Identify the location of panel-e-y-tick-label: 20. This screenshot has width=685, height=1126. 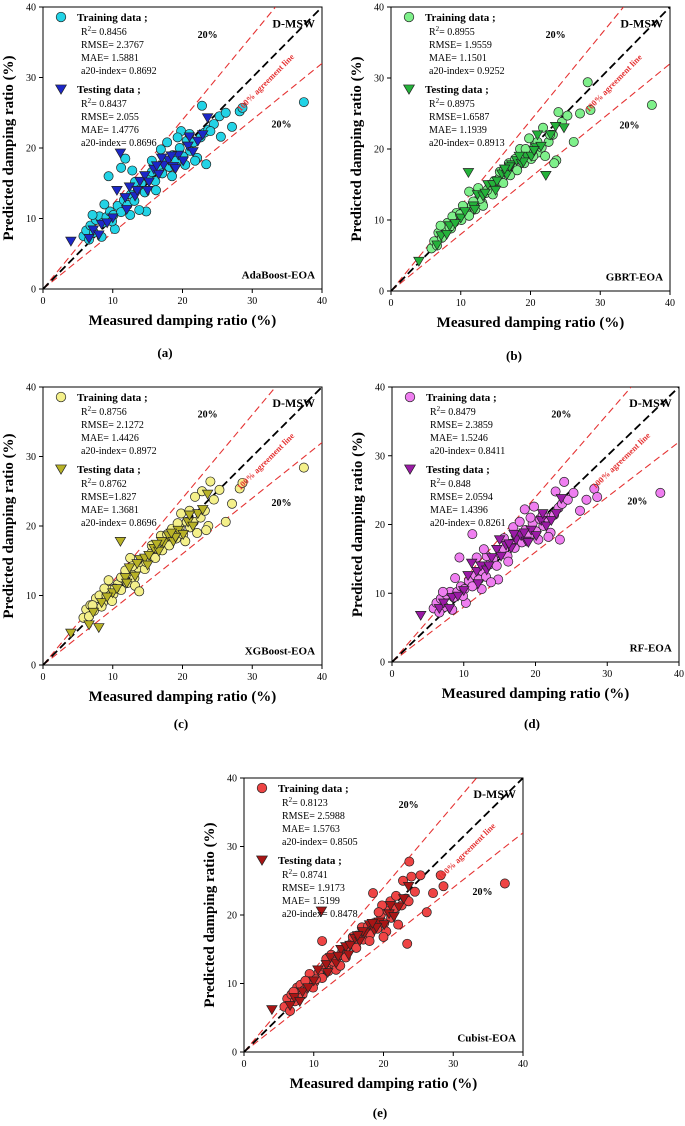
(232, 916).